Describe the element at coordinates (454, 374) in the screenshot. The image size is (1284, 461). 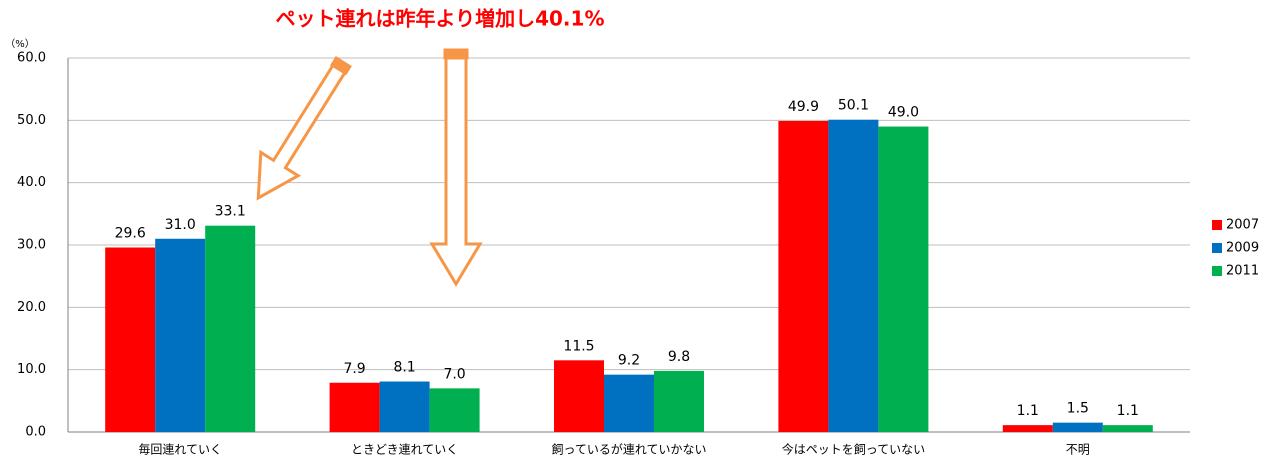
I see `data-label: 7.0` at that location.